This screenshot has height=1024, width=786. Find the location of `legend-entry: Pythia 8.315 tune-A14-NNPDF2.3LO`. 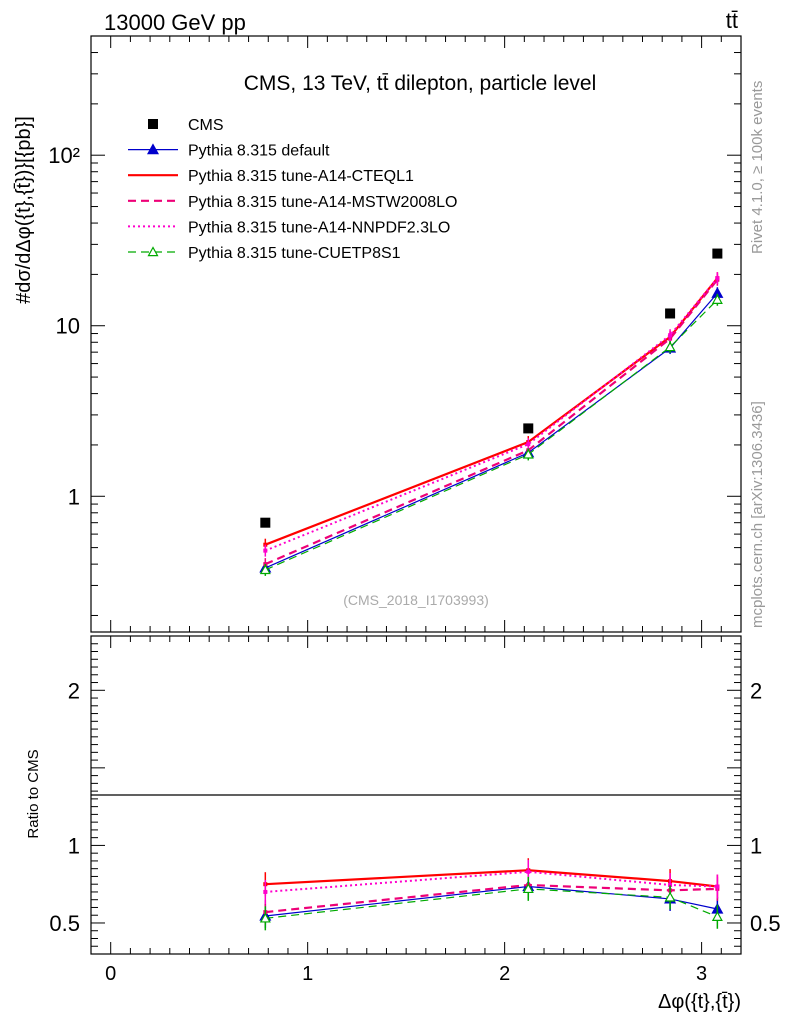

legend-entry: Pythia 8.315 tune-A14-NNPDF2.3LO is located at coordinates (289, 227).